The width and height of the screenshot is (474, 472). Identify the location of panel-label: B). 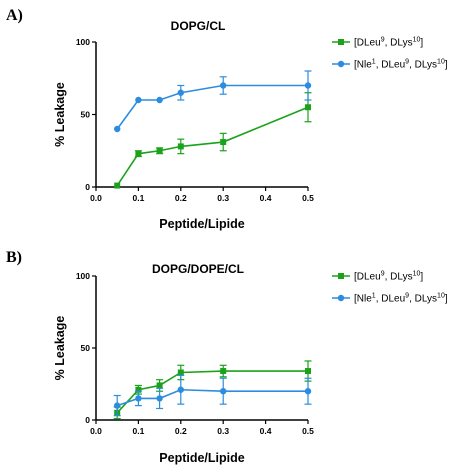
(14, 257).